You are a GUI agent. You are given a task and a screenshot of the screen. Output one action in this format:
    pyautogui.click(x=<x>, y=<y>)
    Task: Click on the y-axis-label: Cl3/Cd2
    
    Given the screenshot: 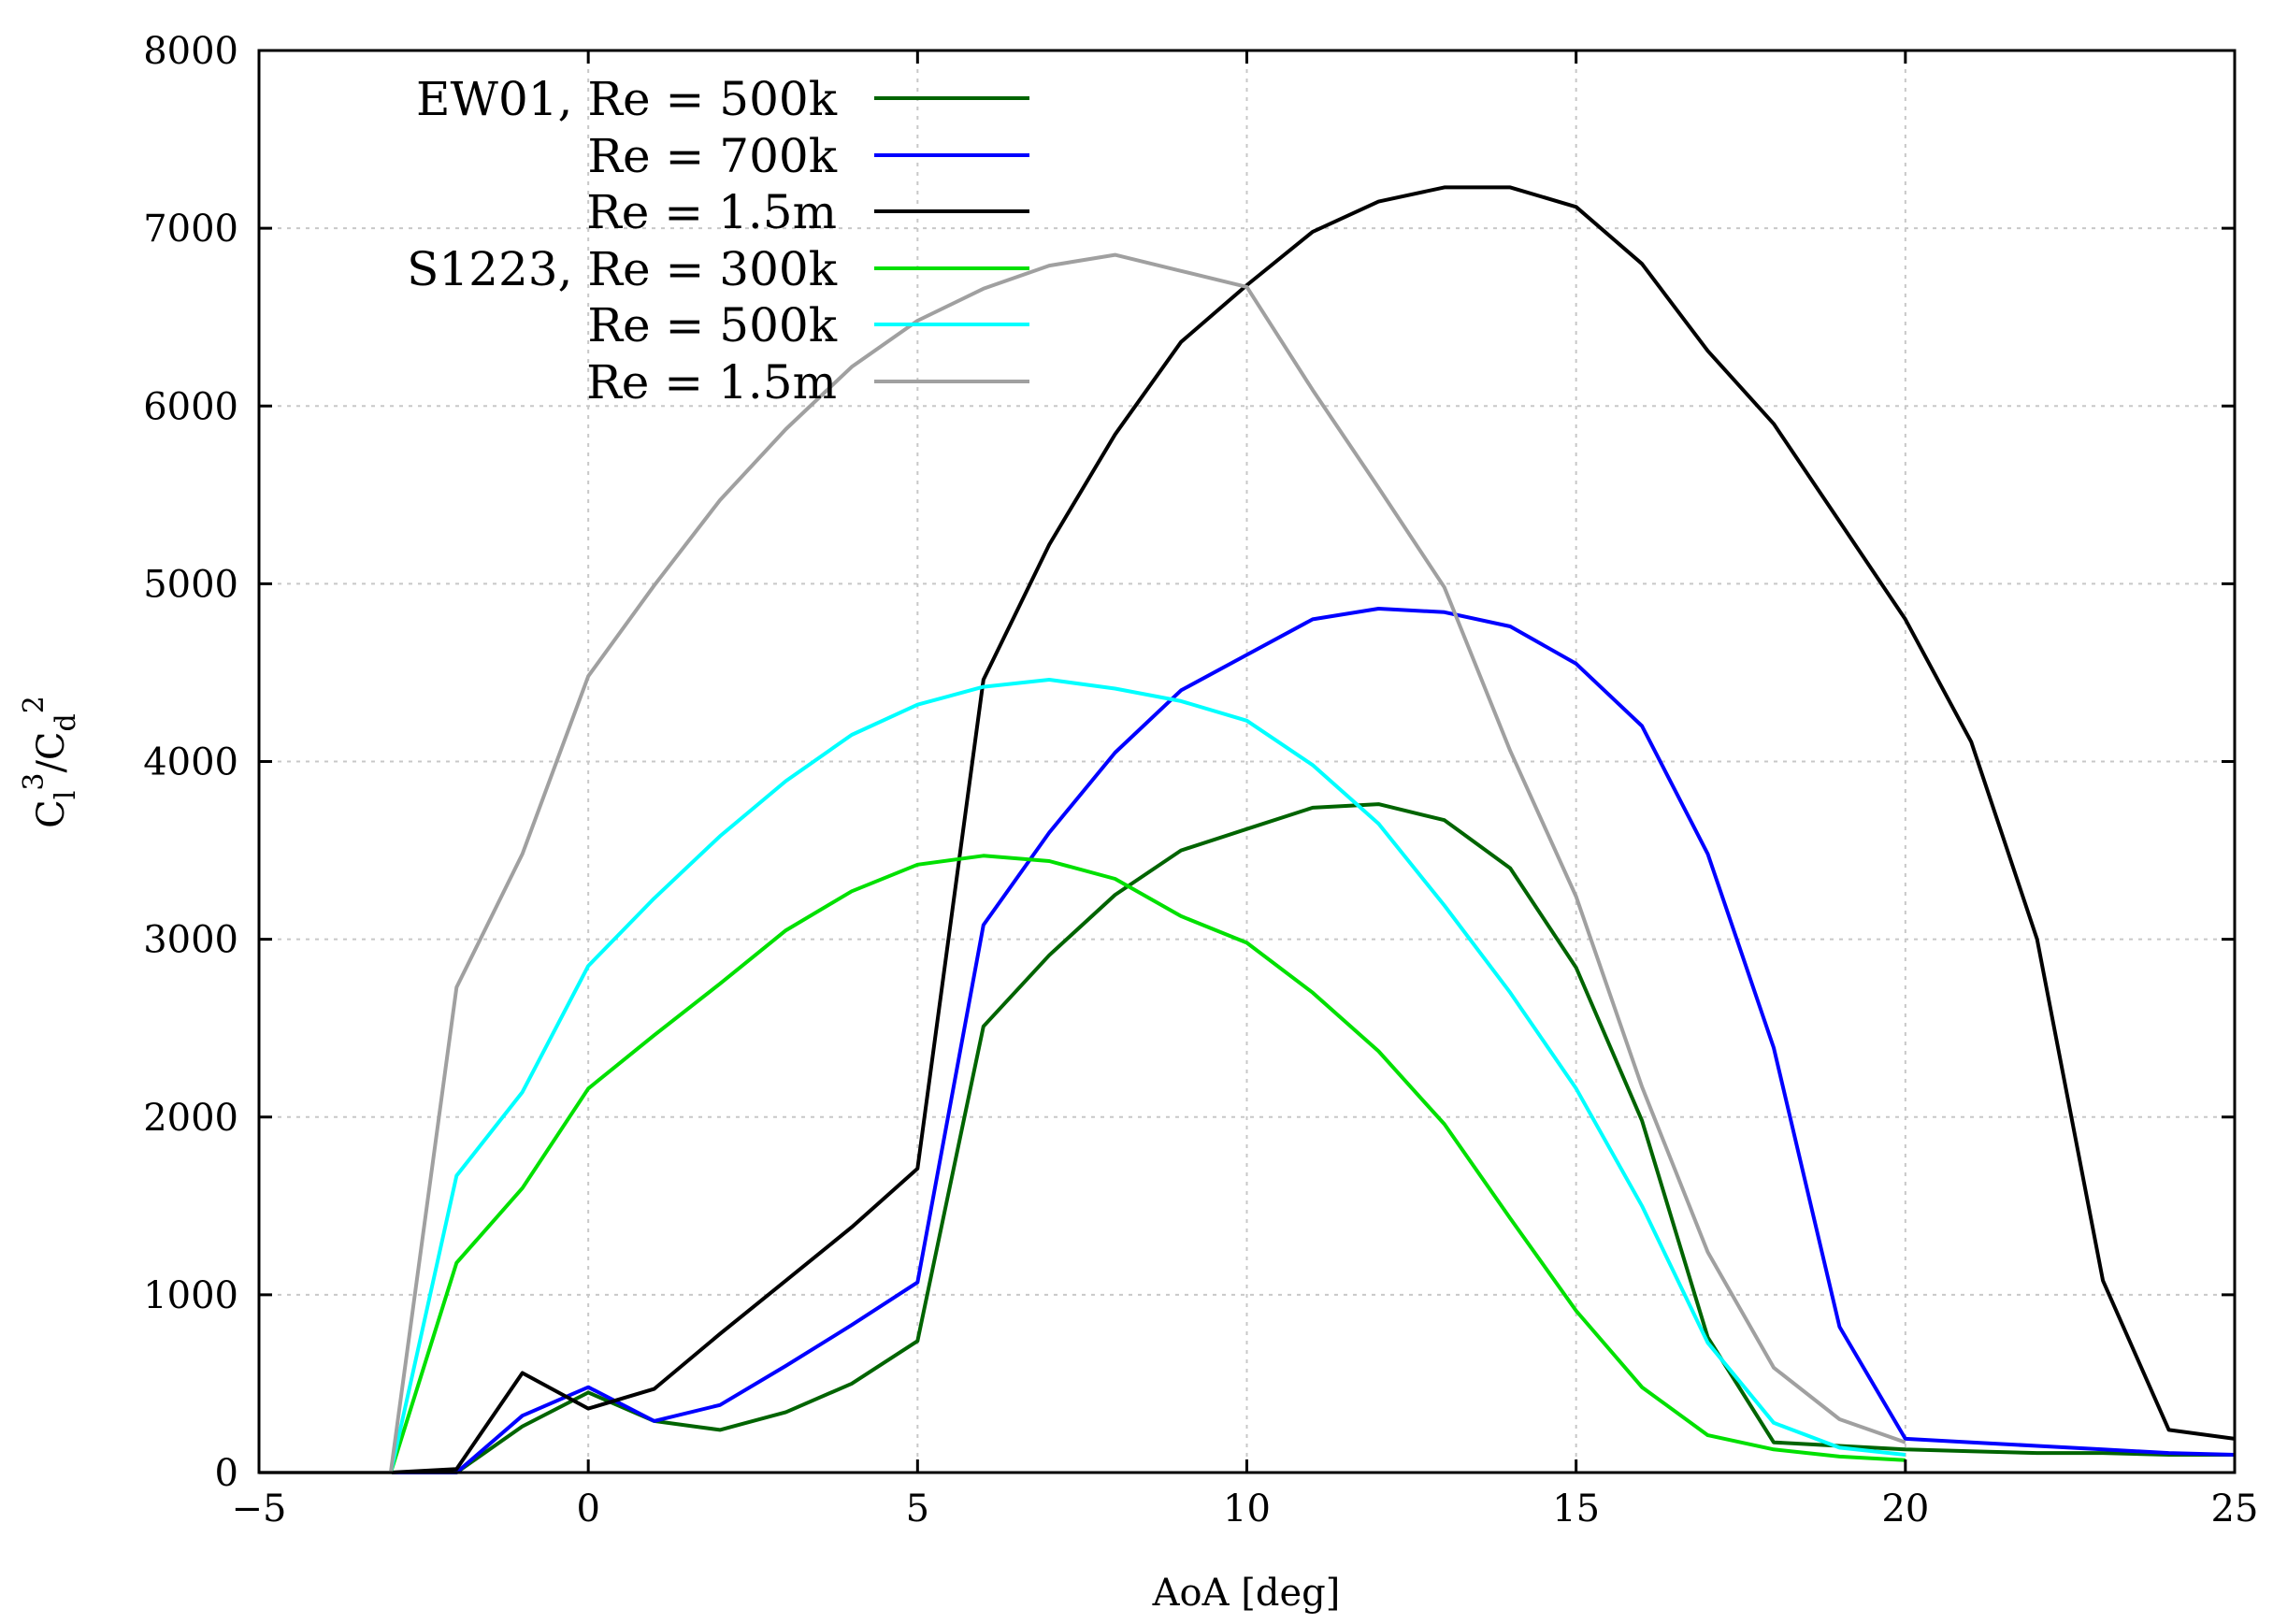 What is the action you would take?
    pyautogui.click(x=50, y=762)
    